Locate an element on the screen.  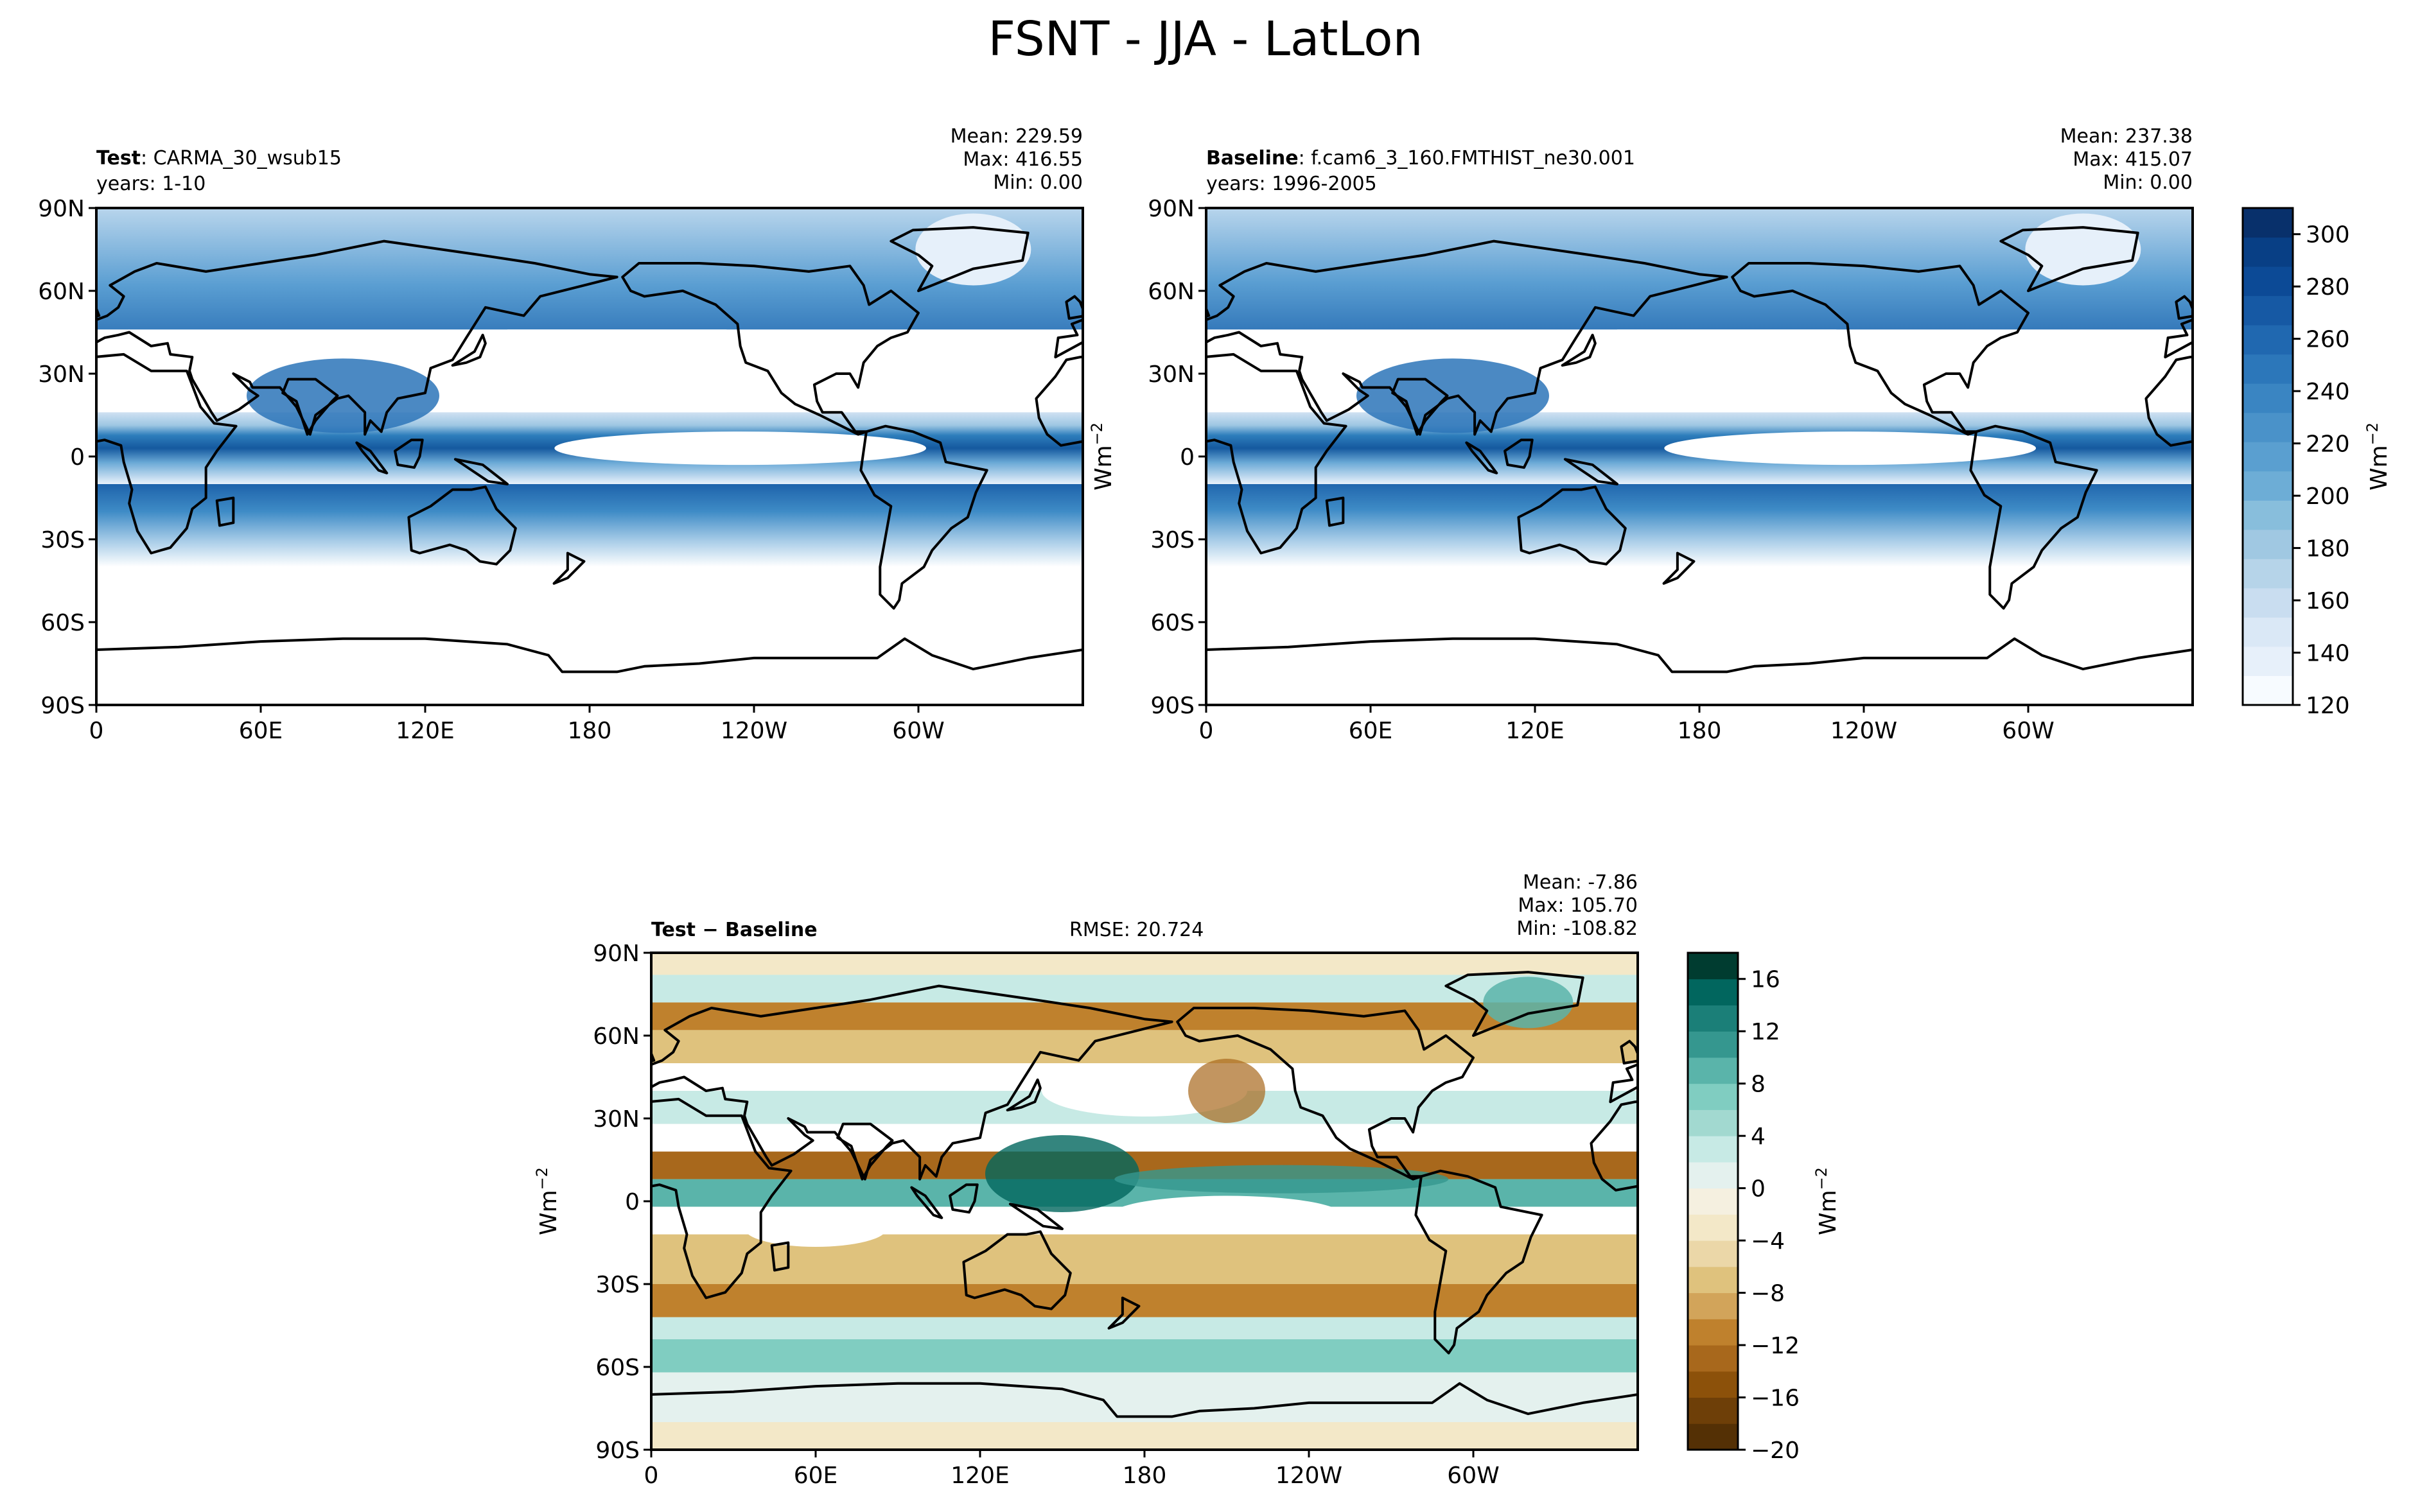
colorbar-tick-label: 16 is located at coordinates (1766, 980).